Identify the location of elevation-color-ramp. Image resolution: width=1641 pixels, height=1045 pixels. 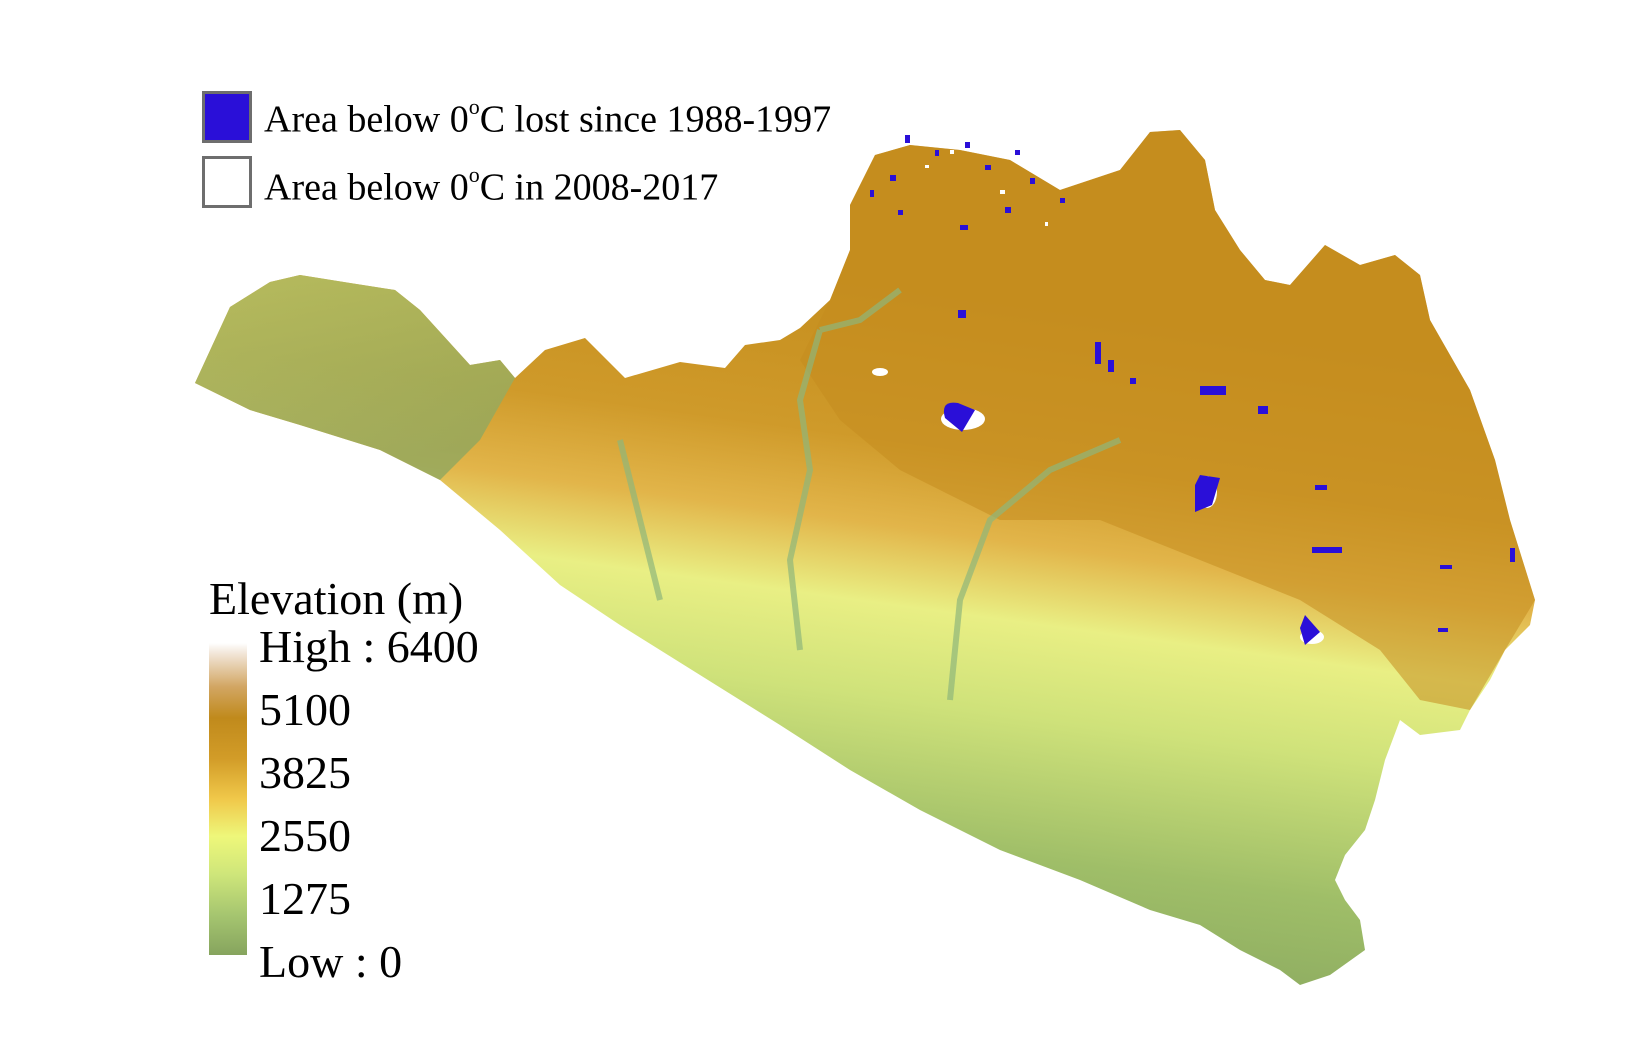
(228, 799).